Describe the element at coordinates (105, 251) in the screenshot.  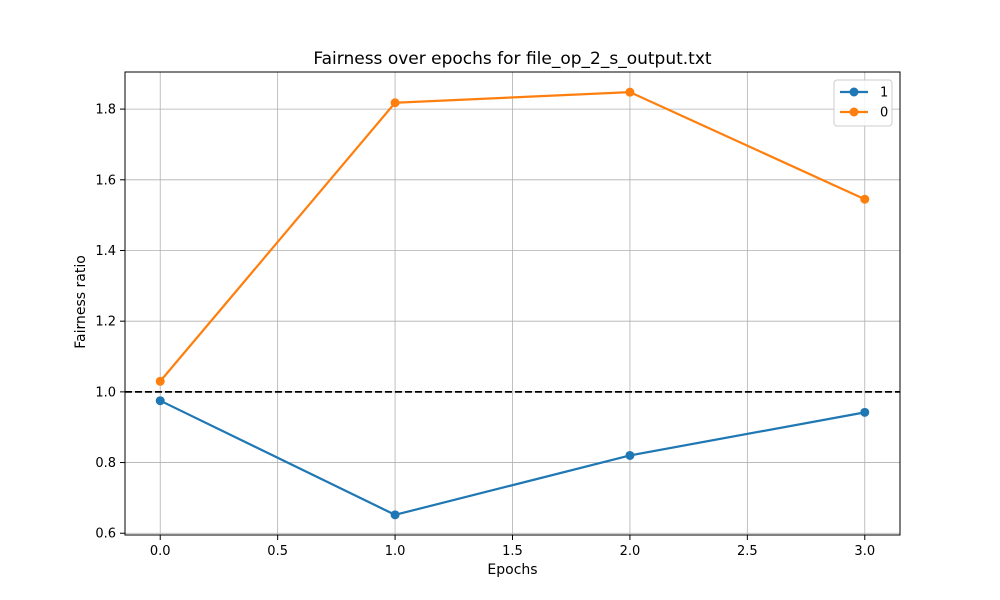
I see `y-tick-label: 1.4` at that location.